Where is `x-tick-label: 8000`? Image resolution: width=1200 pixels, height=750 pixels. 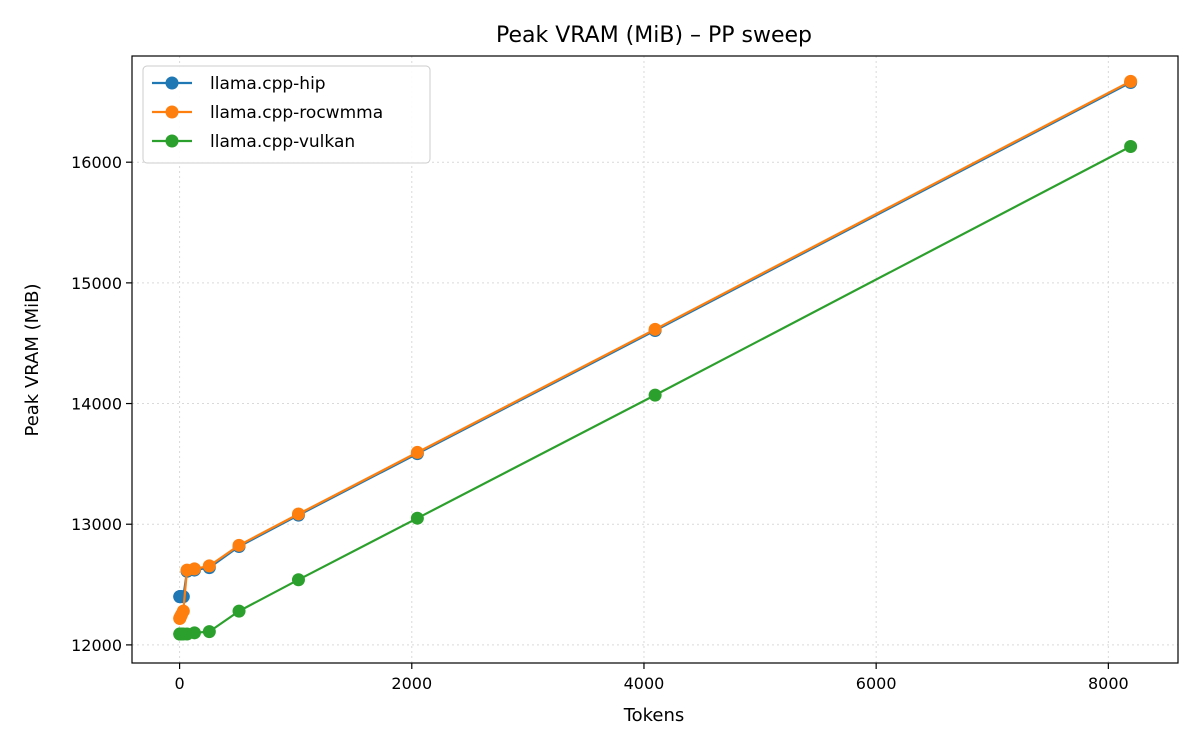
x-tick-label: 8000 is located at coordinates (1108, 683).